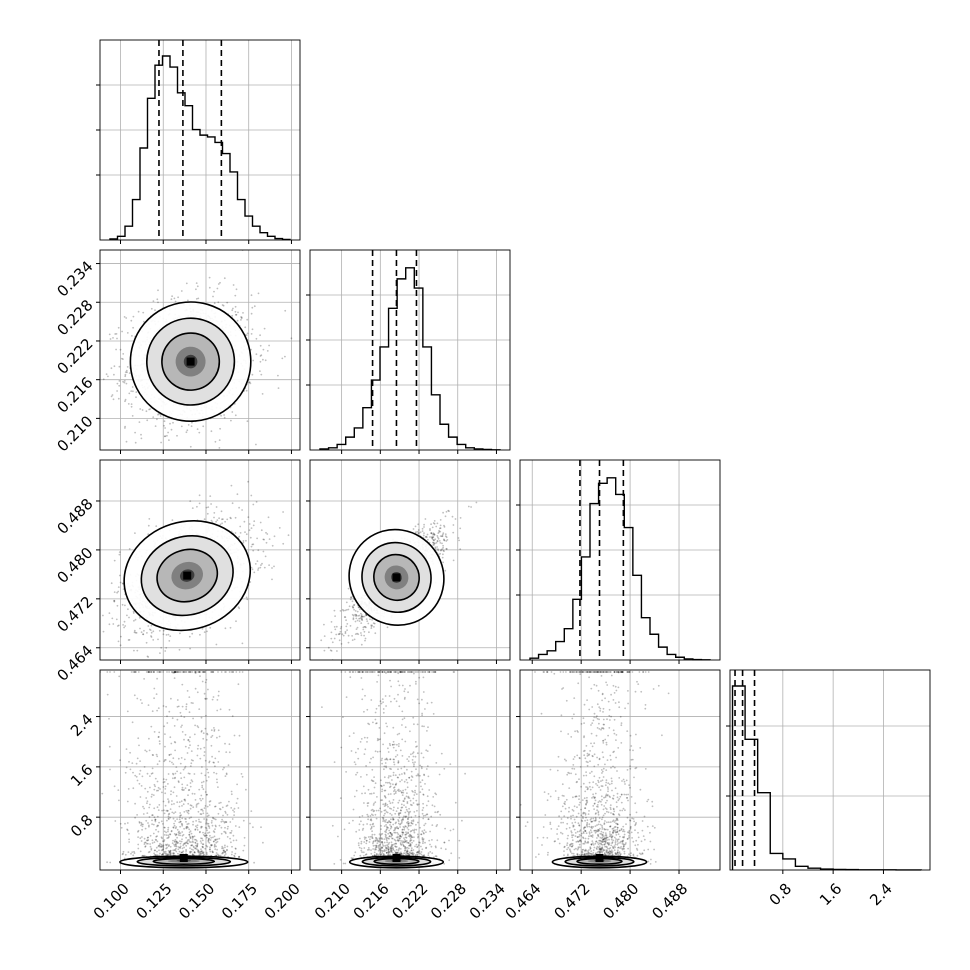 The height and width of the screenshot is (970, 970). What do you see at coordinates (82, 776) in the screenshot?
I see `y-tick-label: 1.6` at bounding box center [82, 776].